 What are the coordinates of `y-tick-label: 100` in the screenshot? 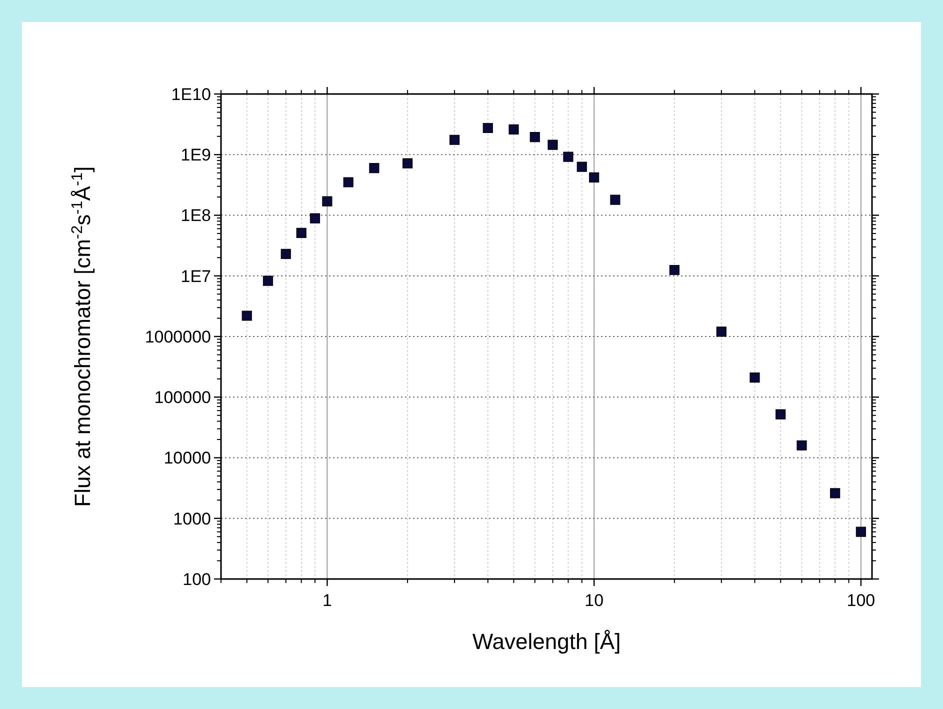 It's located at (196, 579).